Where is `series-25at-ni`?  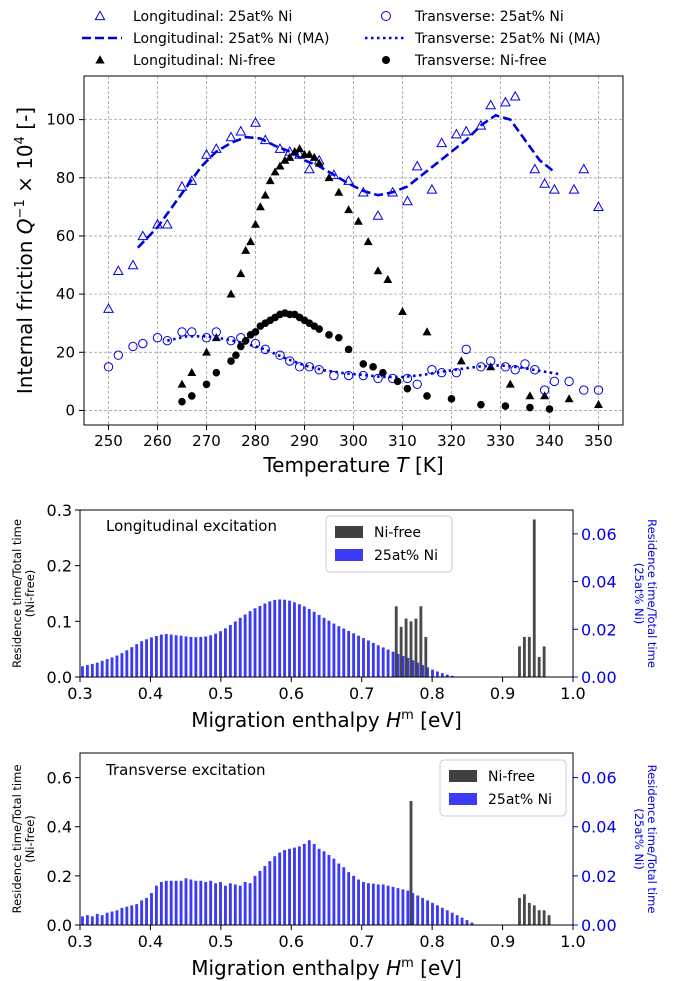
series-25at-ni is located at coordinates (267, 638).